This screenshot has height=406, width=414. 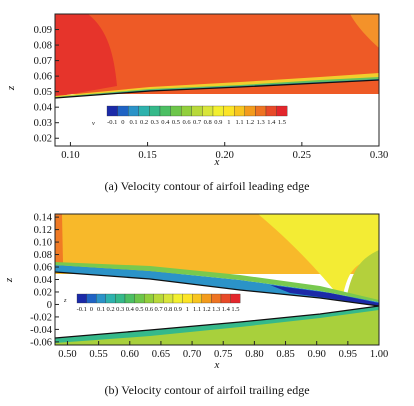 What do you see at coordinates (82, 309) in the screenshot?
I see `panel-b-colorbar-level: -0.1` at bounding box center [82, 309].